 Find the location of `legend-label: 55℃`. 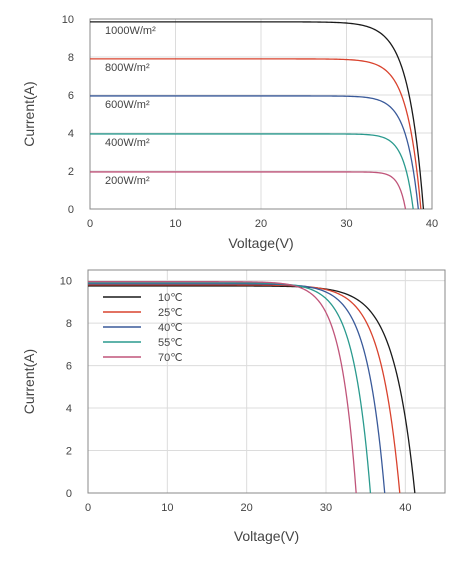

legend-label: 55℃ is located at coordinates (170, 343).